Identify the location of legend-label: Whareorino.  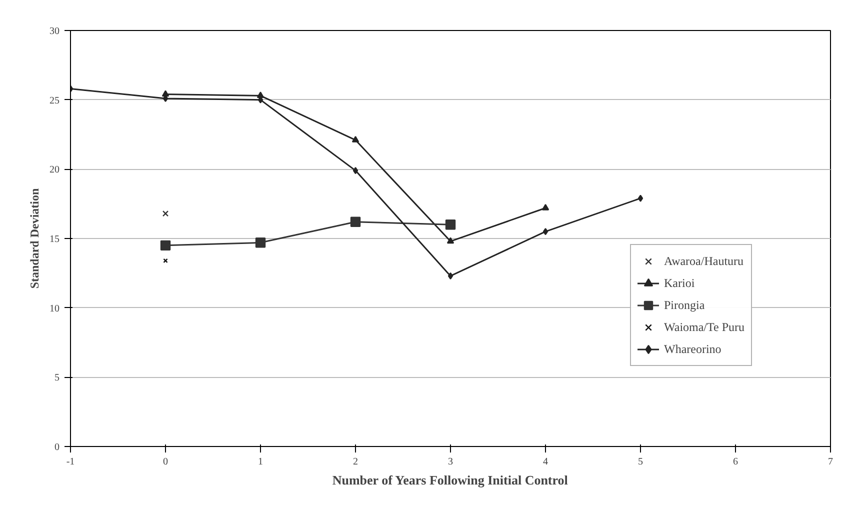
(693, 349).